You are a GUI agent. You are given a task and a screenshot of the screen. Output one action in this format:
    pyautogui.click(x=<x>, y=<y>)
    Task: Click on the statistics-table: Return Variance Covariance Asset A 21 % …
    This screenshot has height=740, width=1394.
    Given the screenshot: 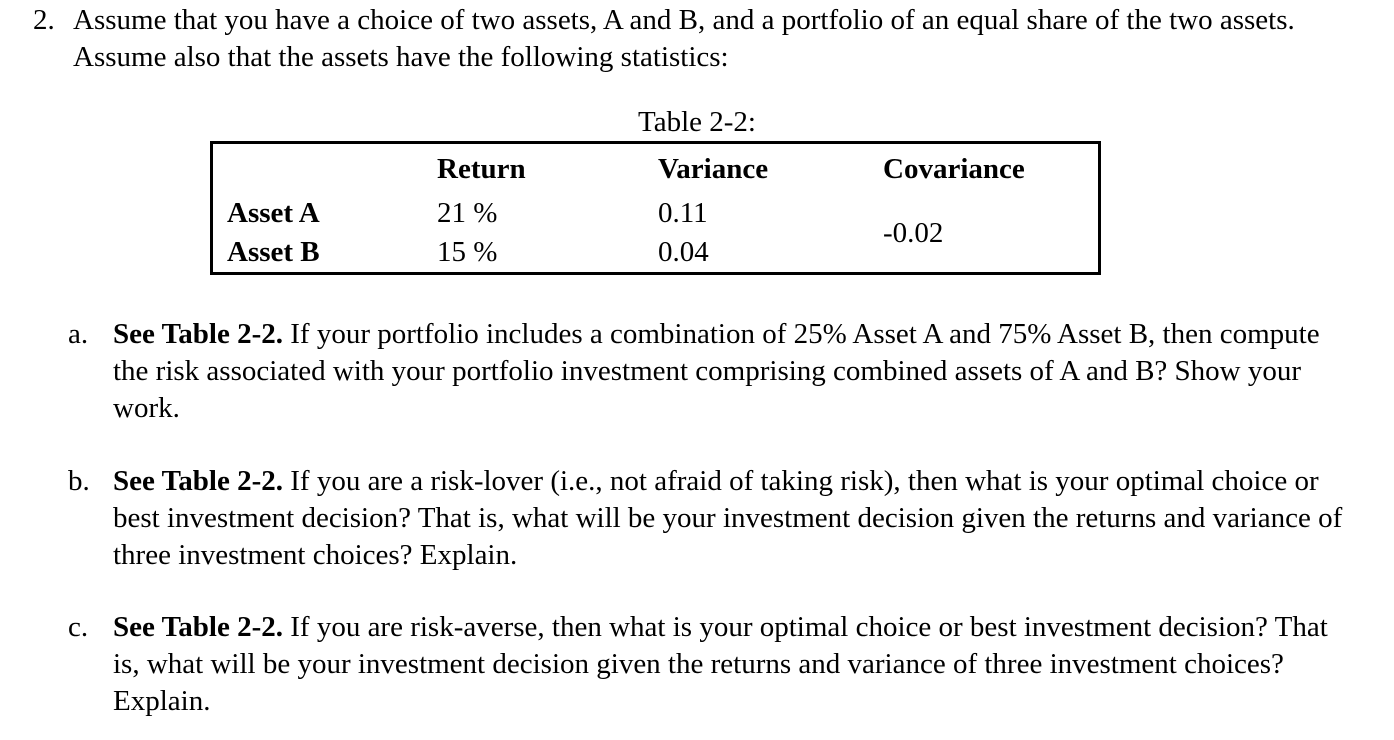 What is the action you would take?
    pyautogui.click(x=655, y=208)
    